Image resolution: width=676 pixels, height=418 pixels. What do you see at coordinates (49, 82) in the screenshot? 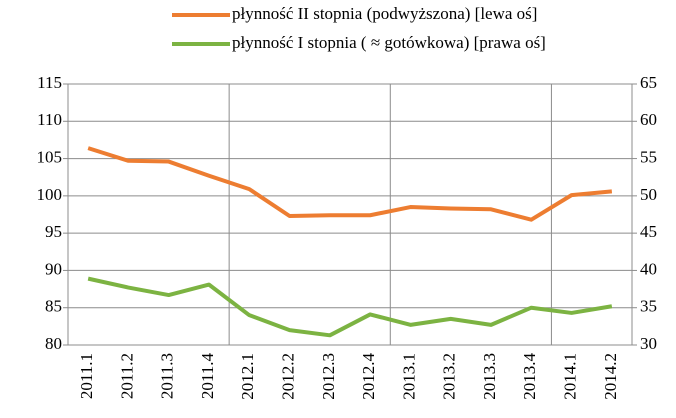
I see `y-tick-label: 115` at bounding box center [49, 82].